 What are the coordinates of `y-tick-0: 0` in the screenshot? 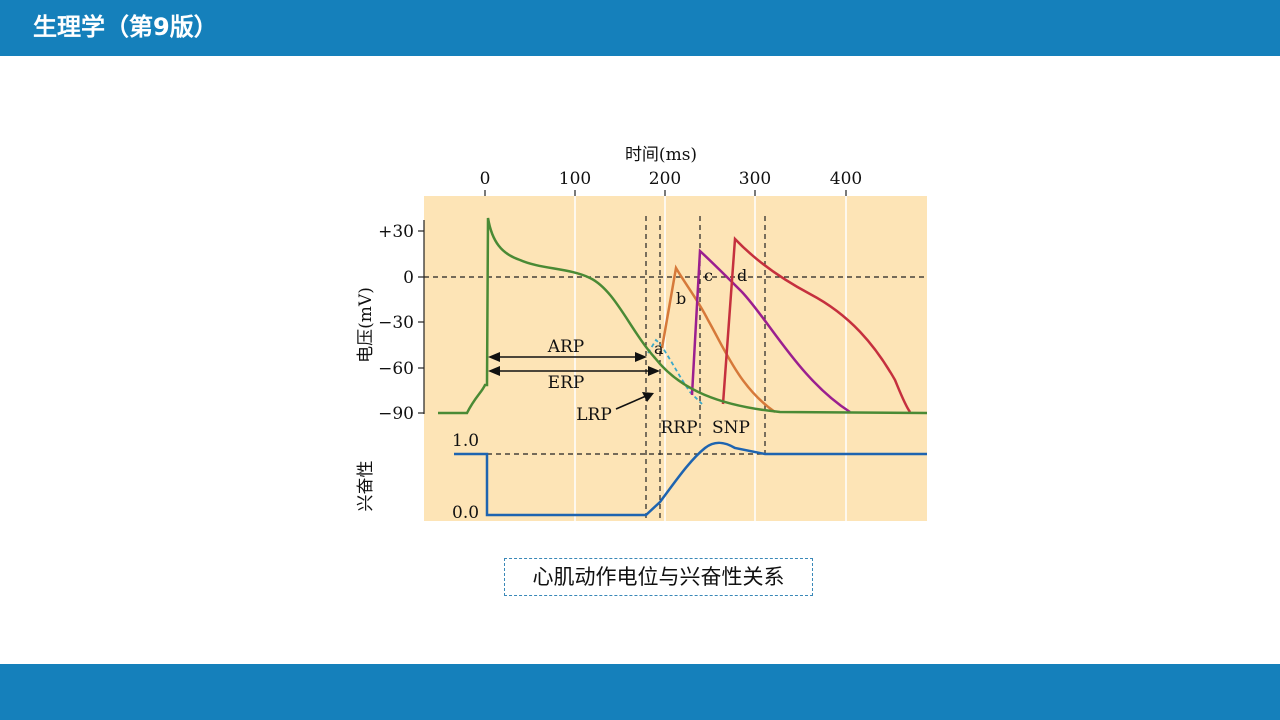 It's located at (408, 278).